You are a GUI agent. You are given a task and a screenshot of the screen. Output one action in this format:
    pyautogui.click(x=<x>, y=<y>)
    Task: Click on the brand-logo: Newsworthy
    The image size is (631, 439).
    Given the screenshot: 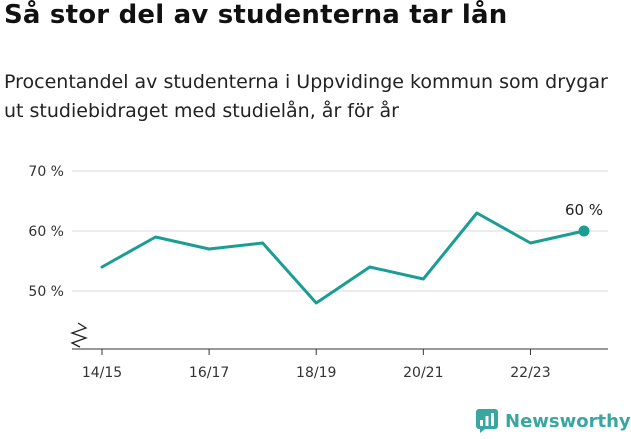 What is the action you would take?
    pyautogui.click(x=553, y=421)
    